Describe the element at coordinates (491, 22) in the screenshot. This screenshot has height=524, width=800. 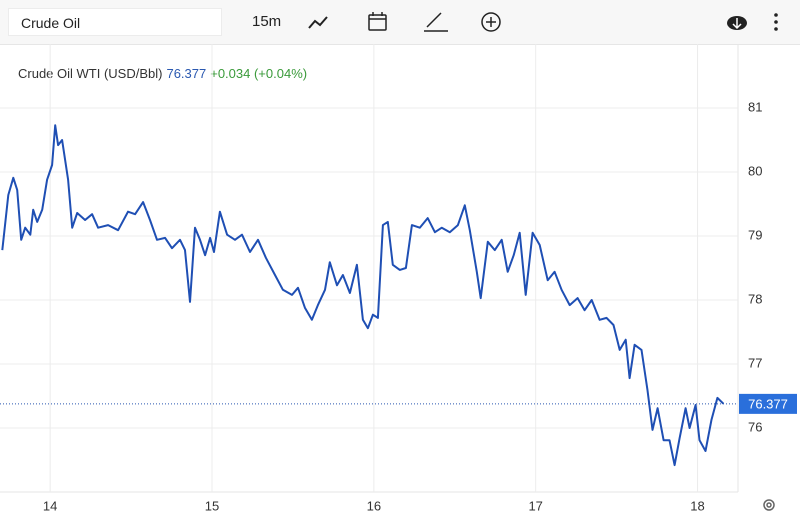
I see `add-icon` at that location.